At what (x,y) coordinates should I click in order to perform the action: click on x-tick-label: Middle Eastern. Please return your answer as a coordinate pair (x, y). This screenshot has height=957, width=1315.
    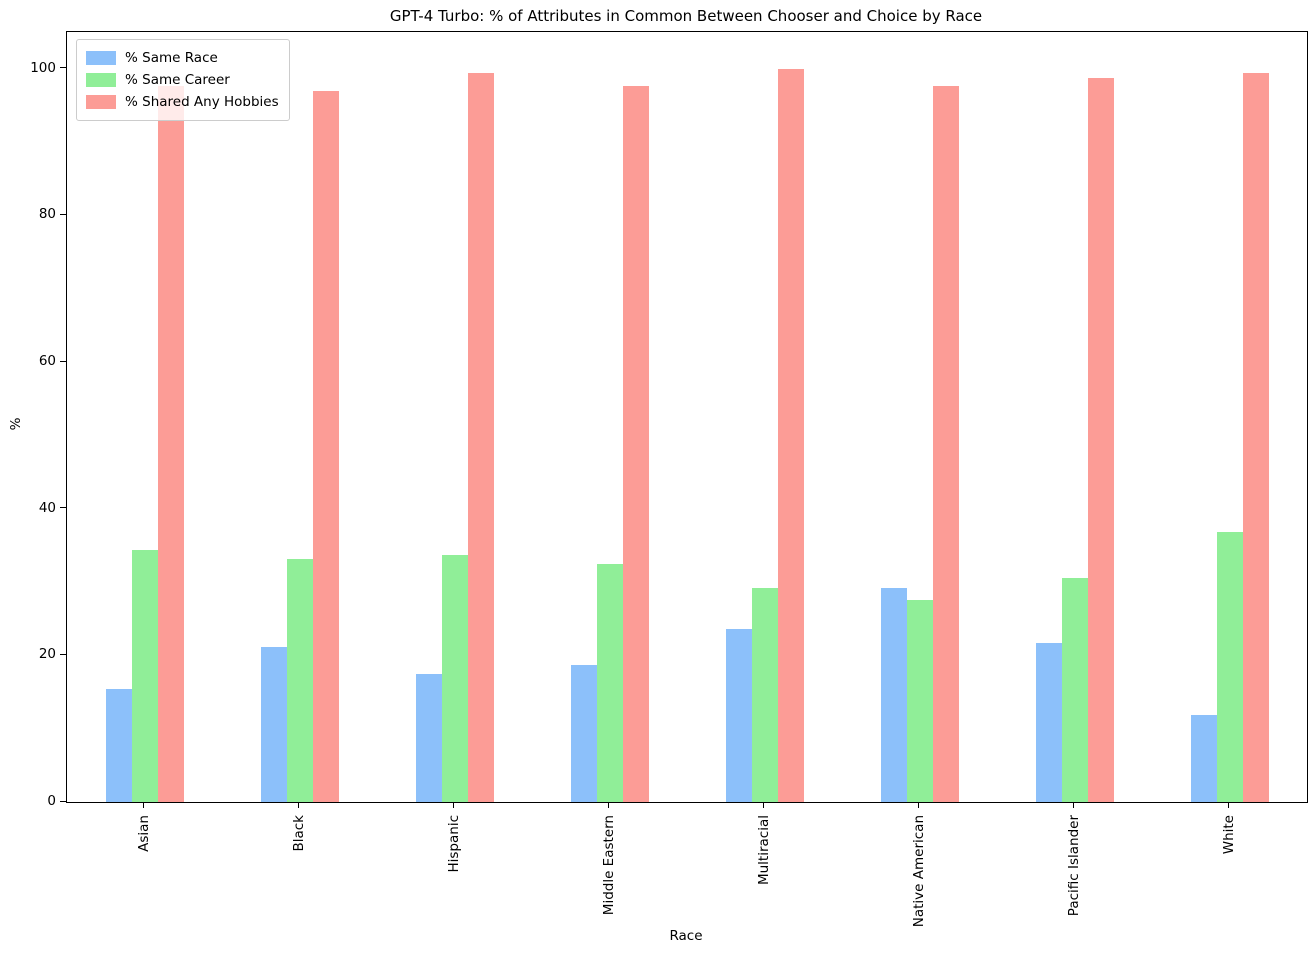
    Looking at the image, I should click on (651, 863).